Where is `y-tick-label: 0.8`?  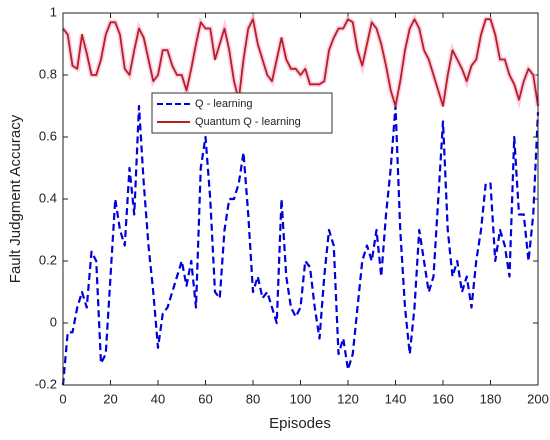
y-tick-label: 0.8 is located at coordinates (48, 73).